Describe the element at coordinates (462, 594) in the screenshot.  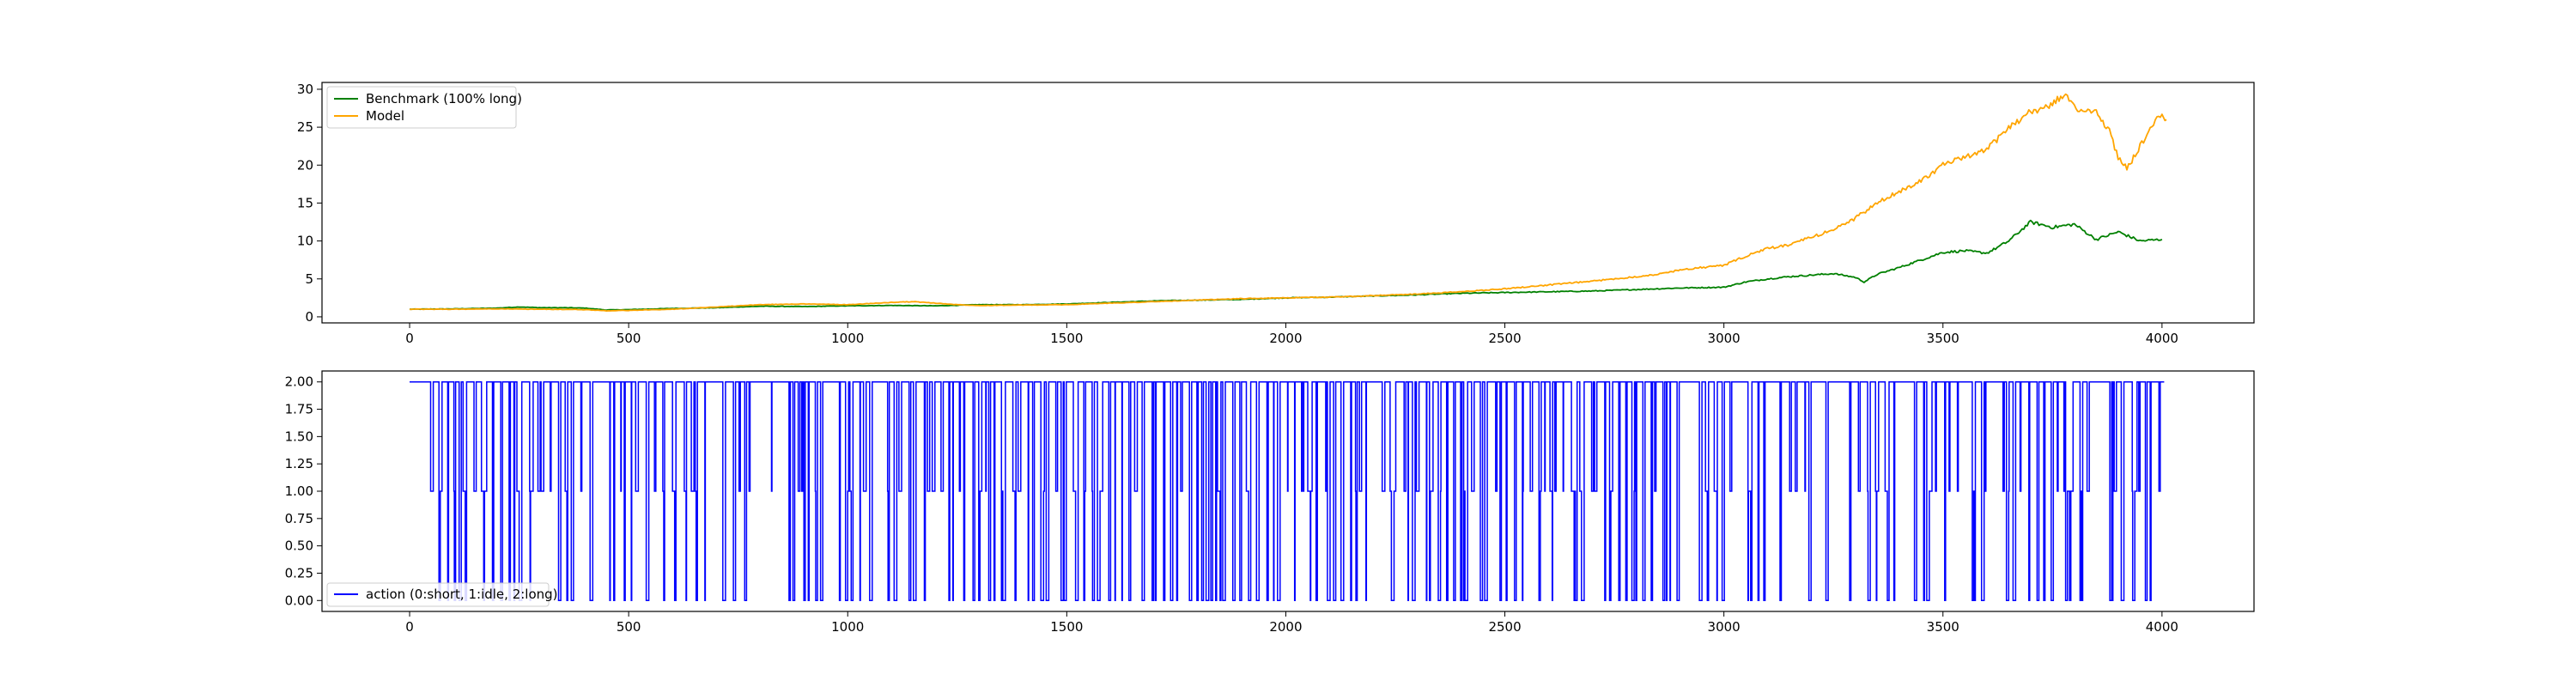
I see `legend-label-action: action (0:short, 1:idle, 2:long)` at that location.